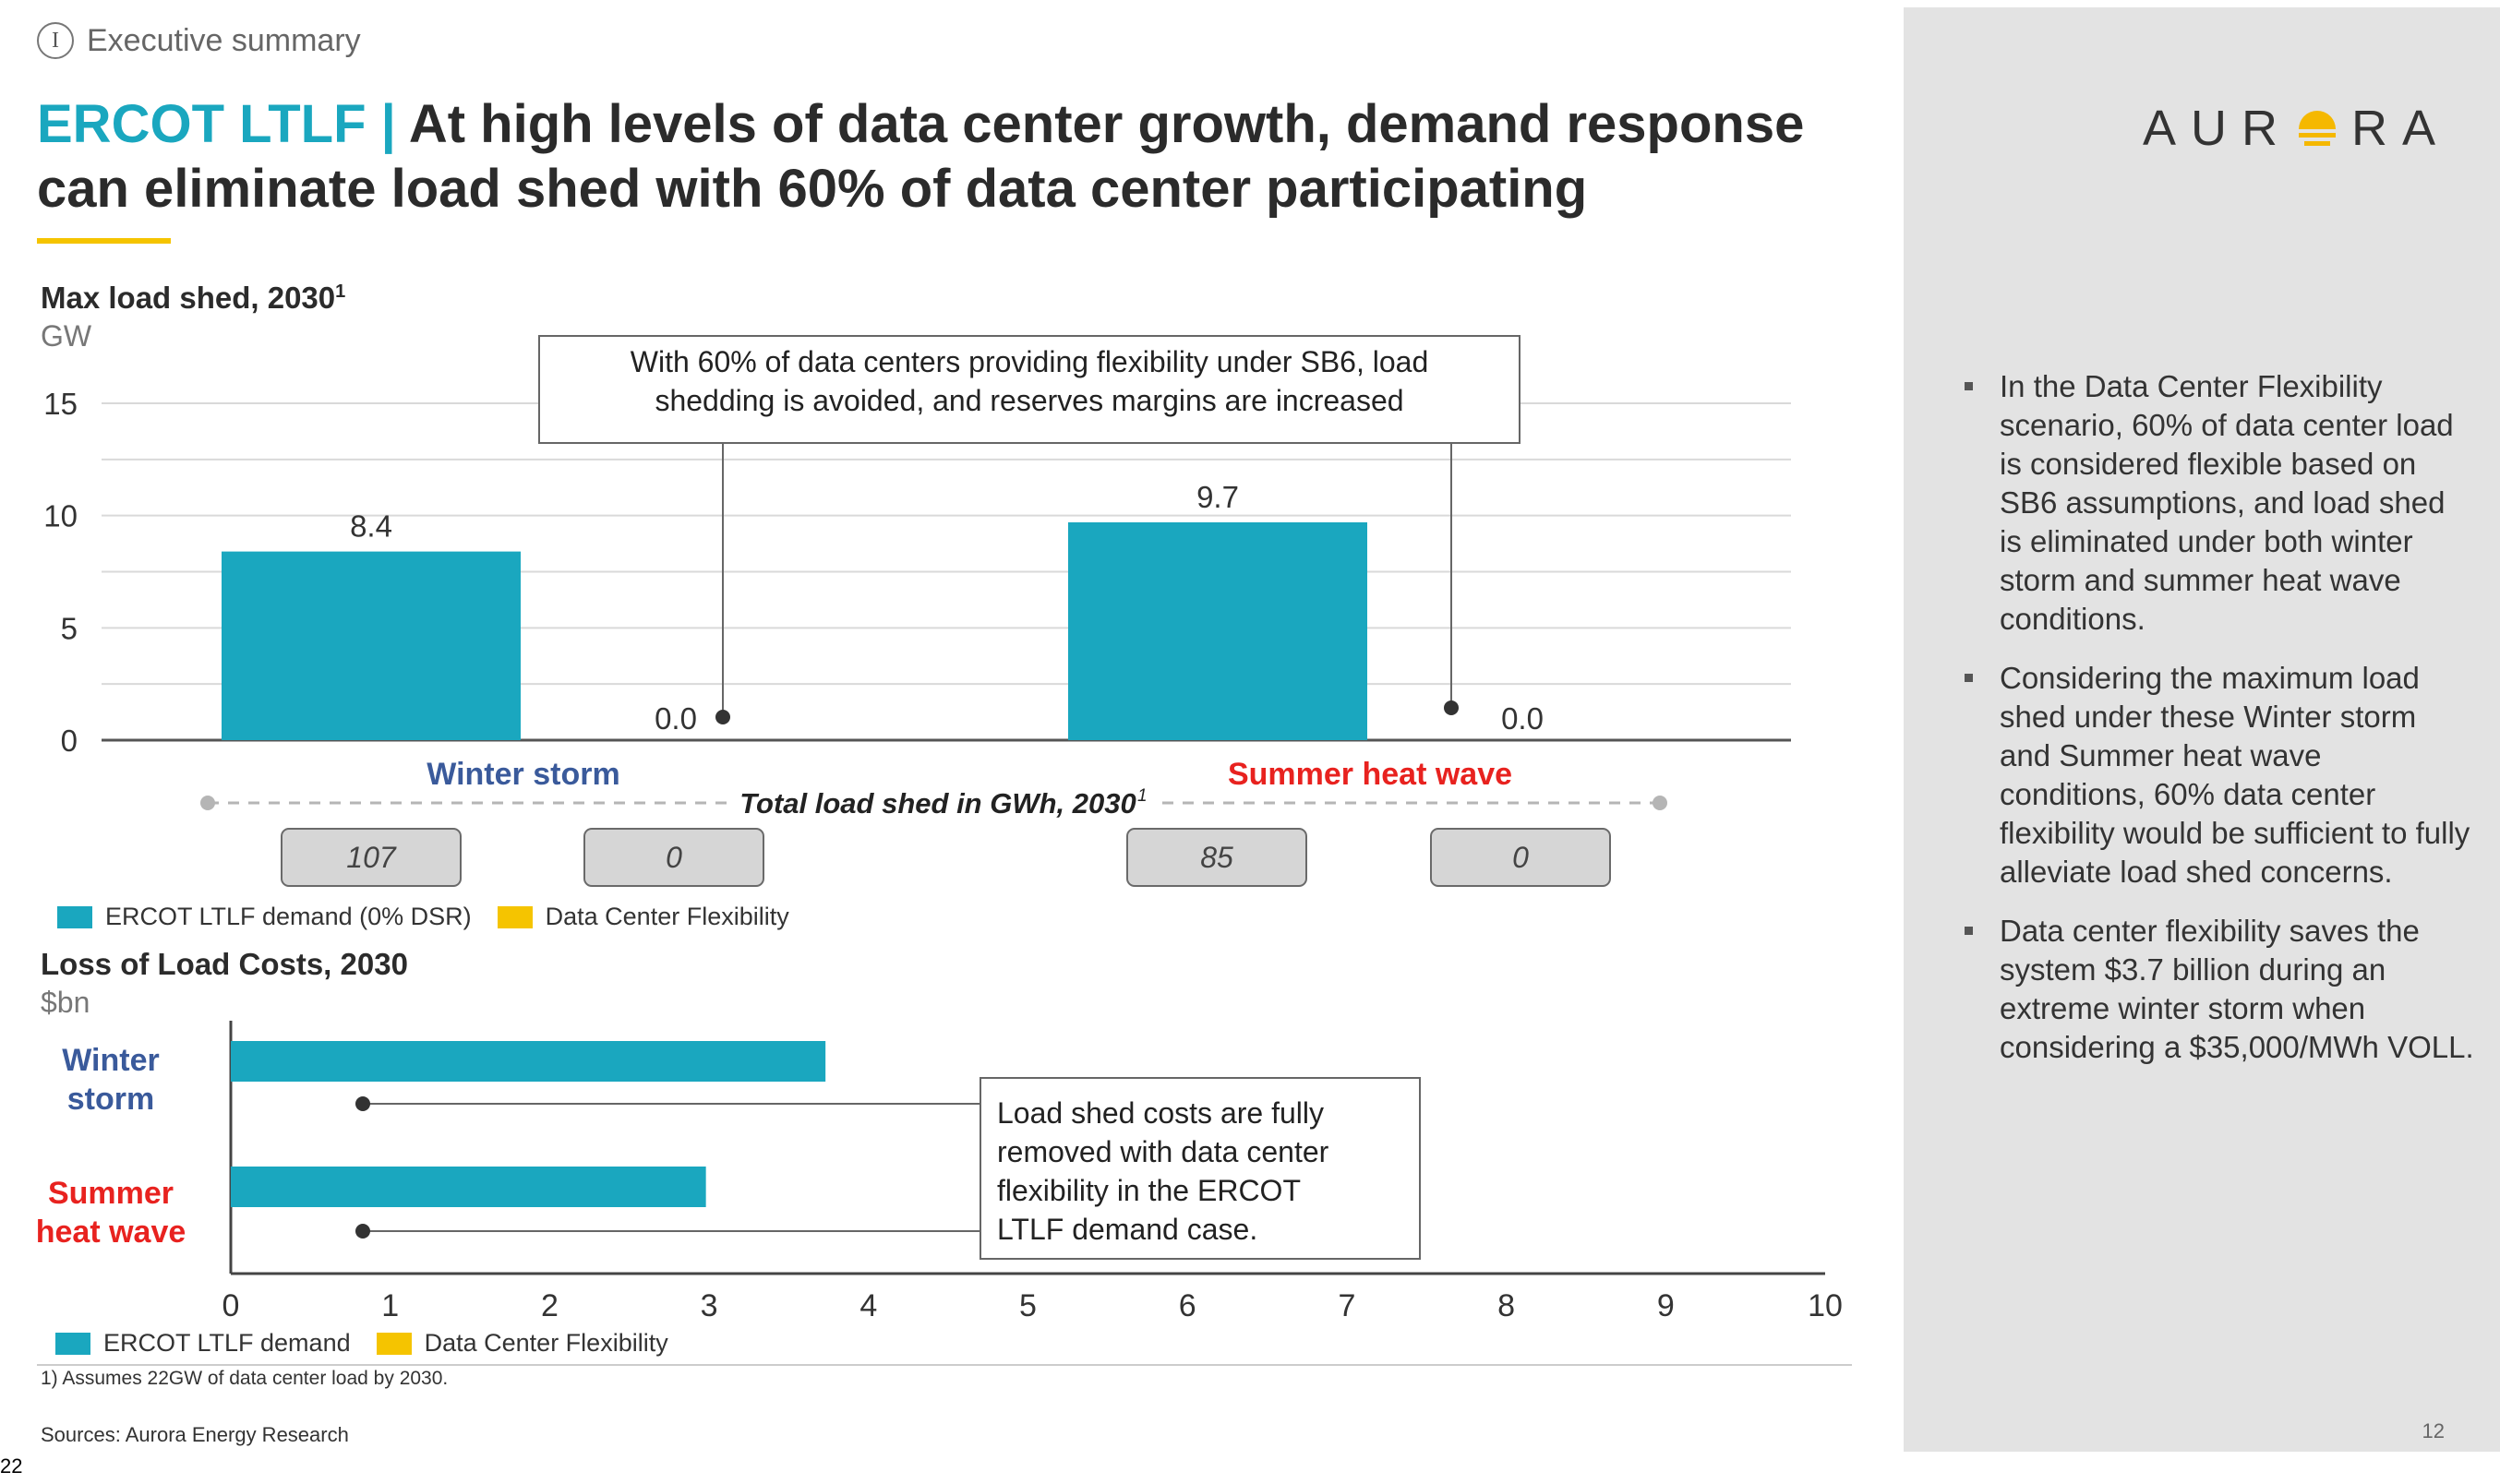  I want to click on title-underline, so click(104, 241).